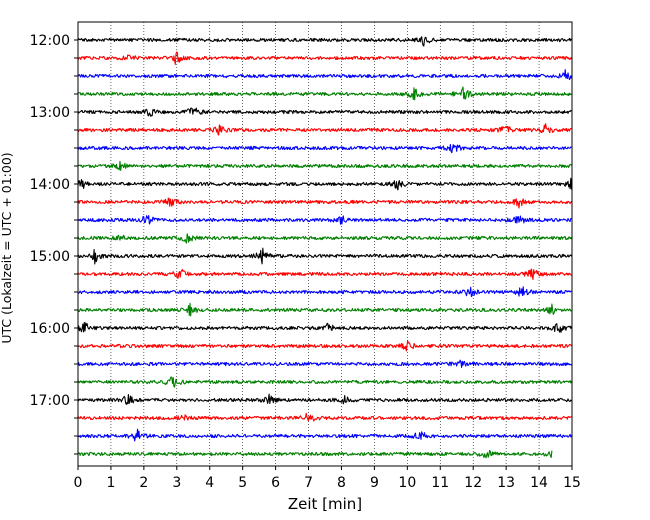  I want to click on y-axis: 12:00 13:00 14:00 15:00 16:00 17:00, so click(54, 244).